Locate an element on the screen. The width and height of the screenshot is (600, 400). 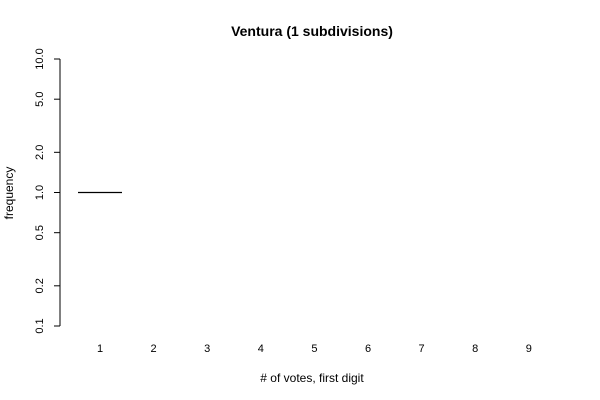
x-tick-label: 9 is located at coordinates (529, 349).